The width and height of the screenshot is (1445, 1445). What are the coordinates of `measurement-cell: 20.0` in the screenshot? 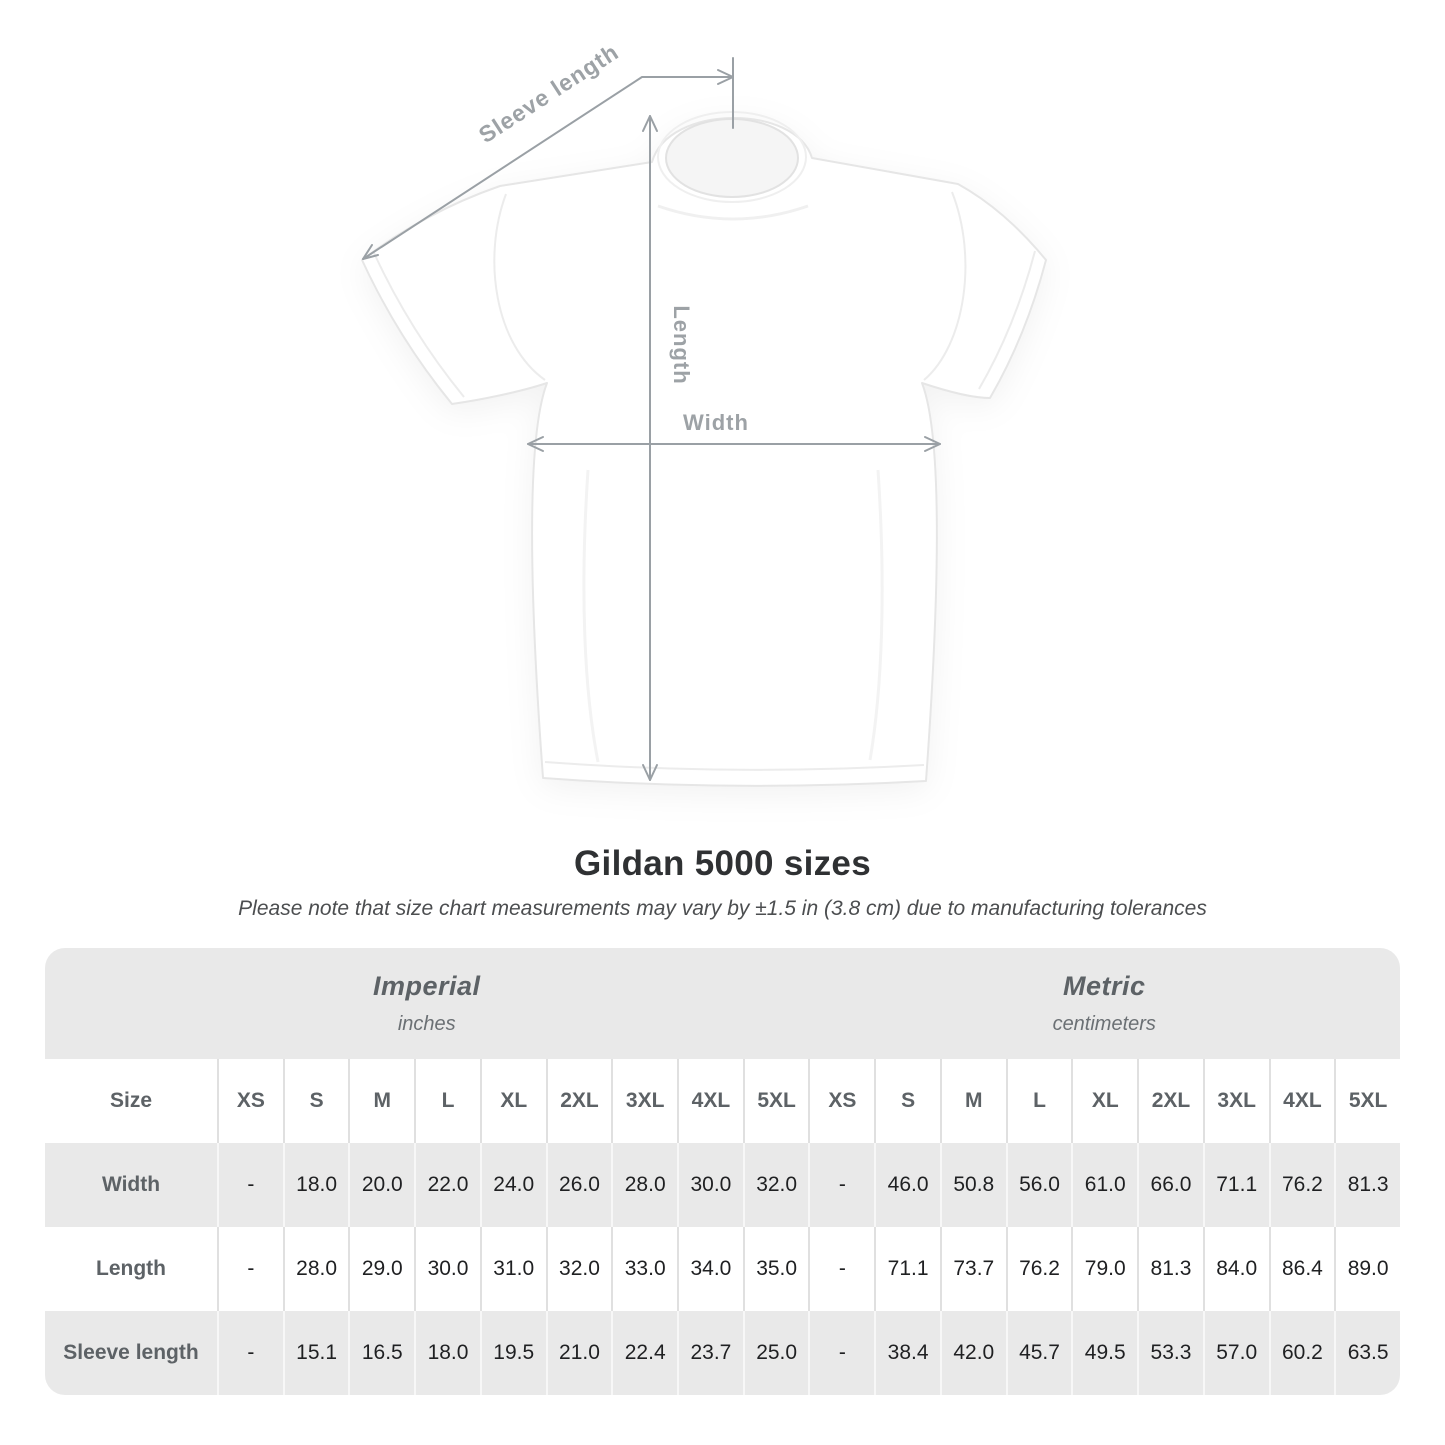 It's located at (381, 1185).